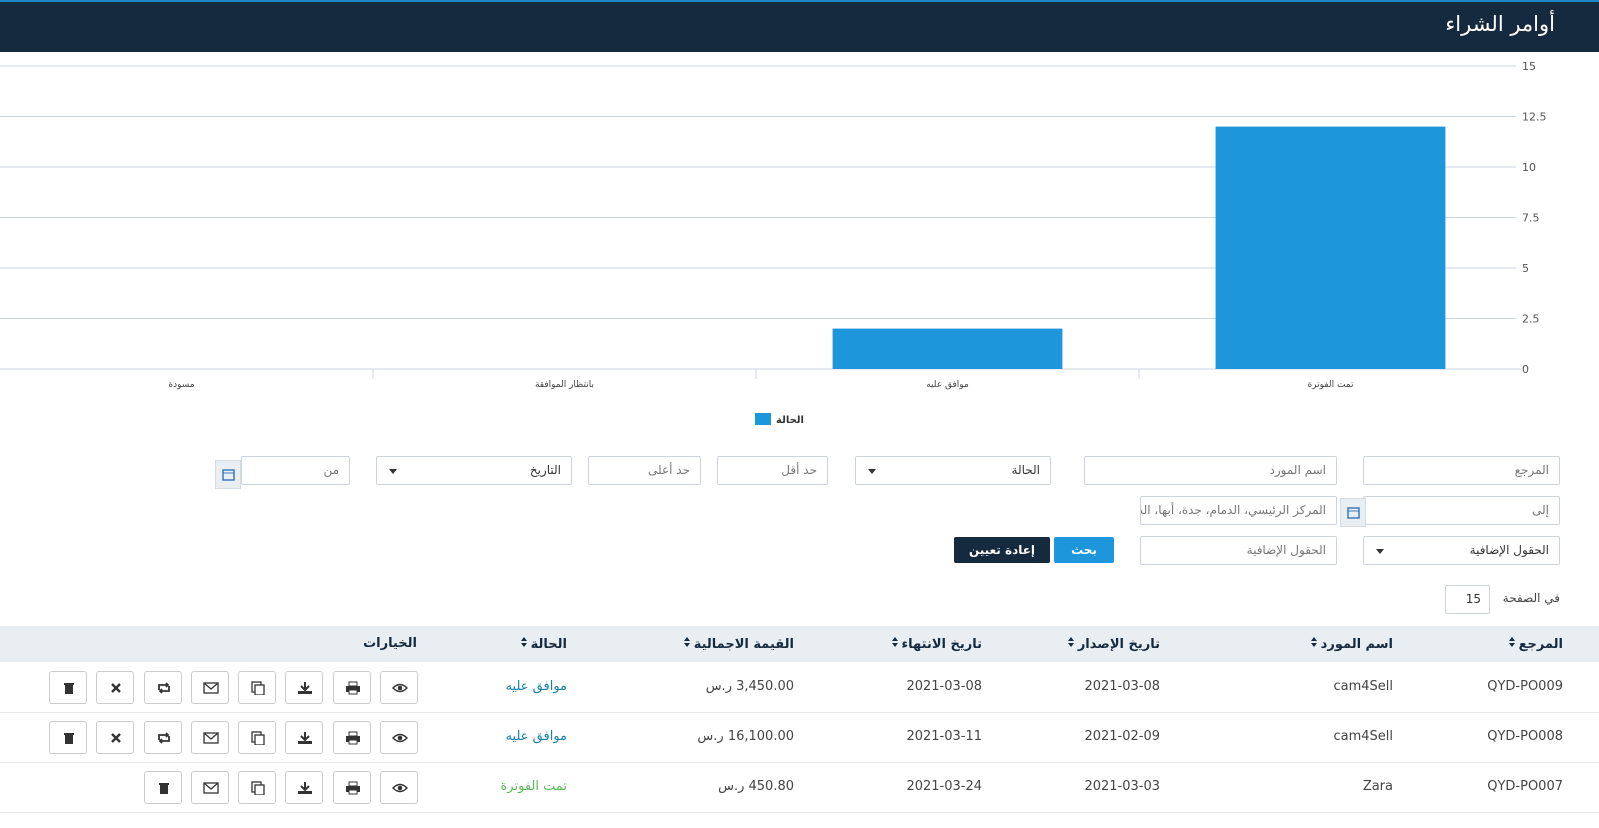 Image resolution: width=1599 pixels, height=828 pixels. What do you see at coordinates (749, 686) in the screenshot?
I see `table-cell: 3,450.00 ر.س` at bounding box center [749, 686].